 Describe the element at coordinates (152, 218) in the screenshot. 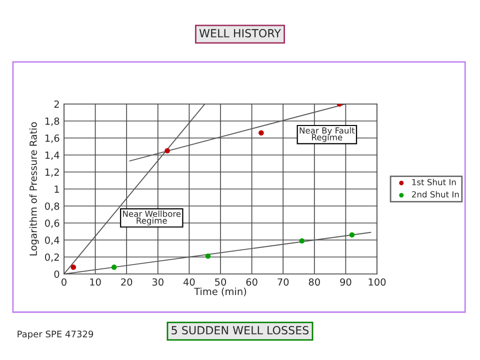

I see `annotation: Near Wellbore Regime` at that location.